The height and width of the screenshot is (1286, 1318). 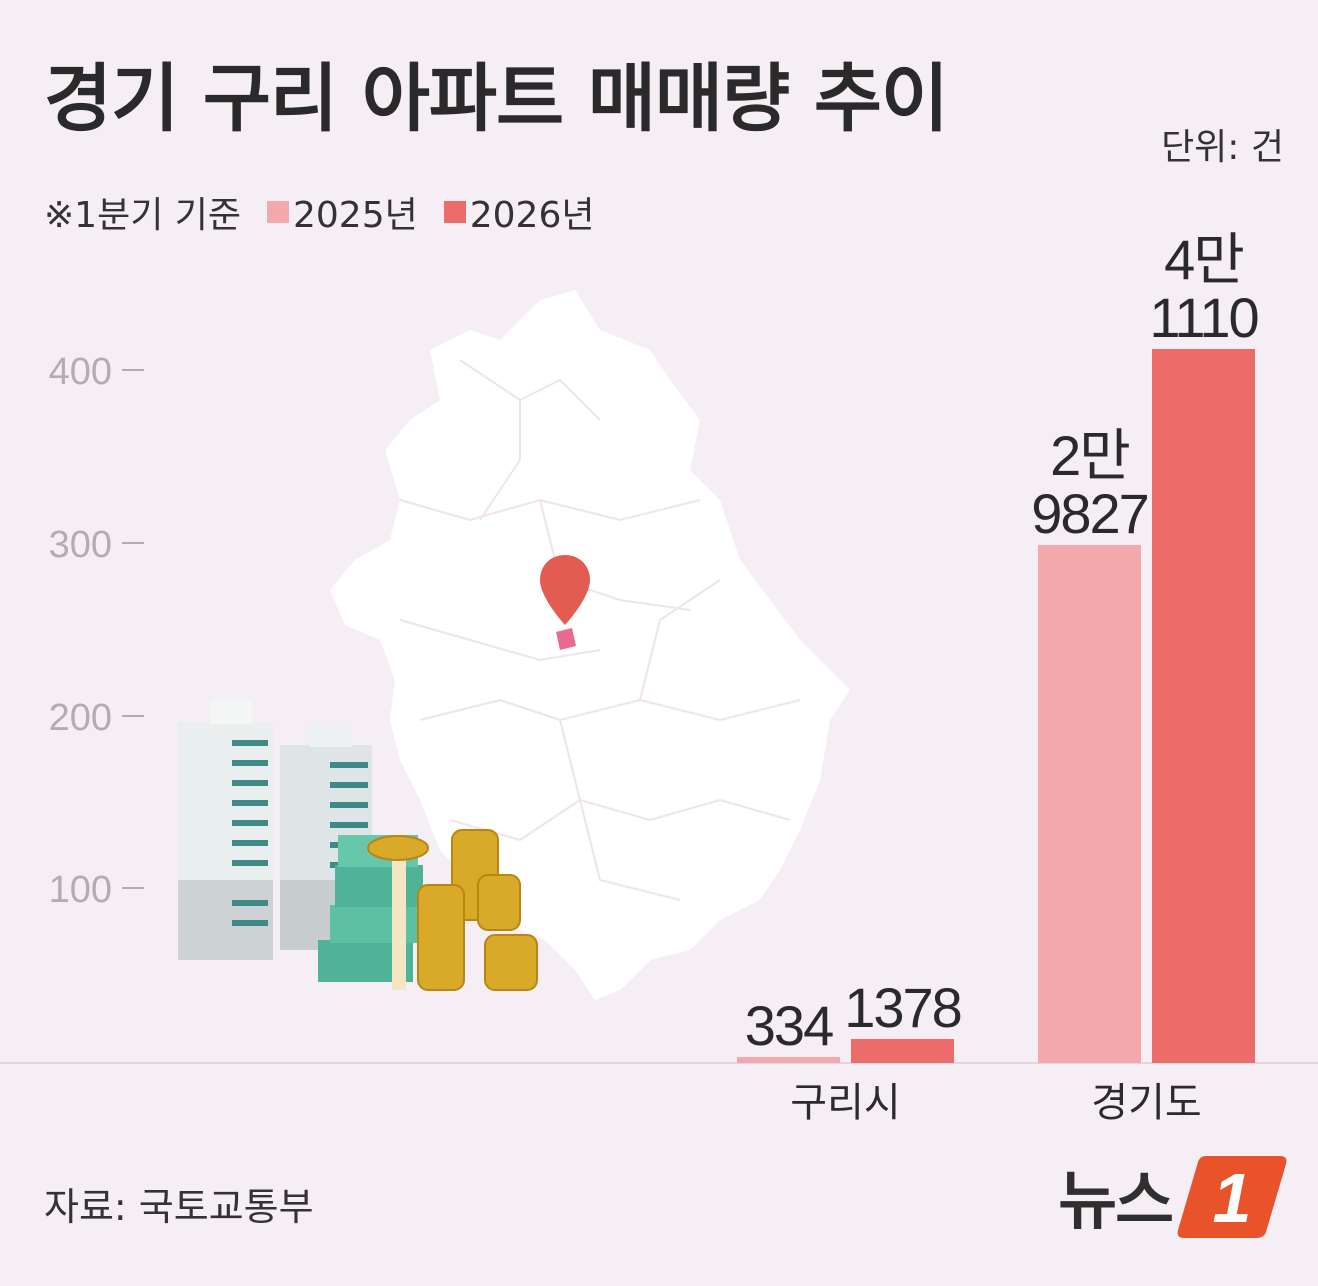 I want to click on basis-note: ※1분기 기준, so click(x=142, y=215).